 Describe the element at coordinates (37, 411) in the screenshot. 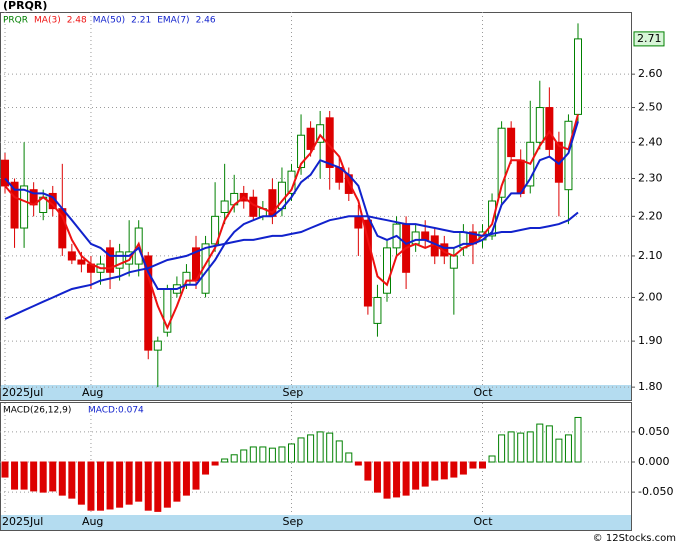

I see `macd-title: MACD(26,12,9)` at that location.